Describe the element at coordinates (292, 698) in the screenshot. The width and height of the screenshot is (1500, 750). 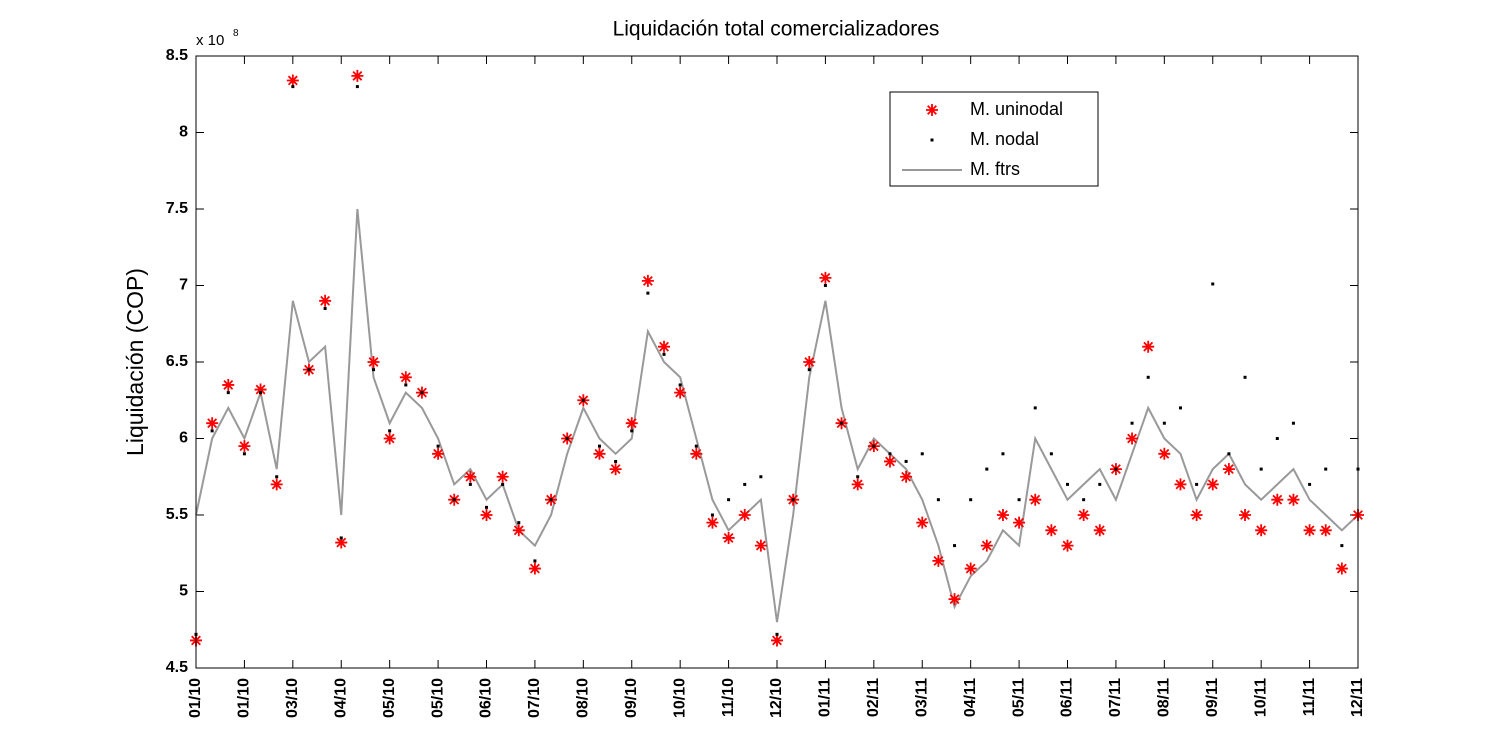
I see `x-tick-label: 03/10` at that location.